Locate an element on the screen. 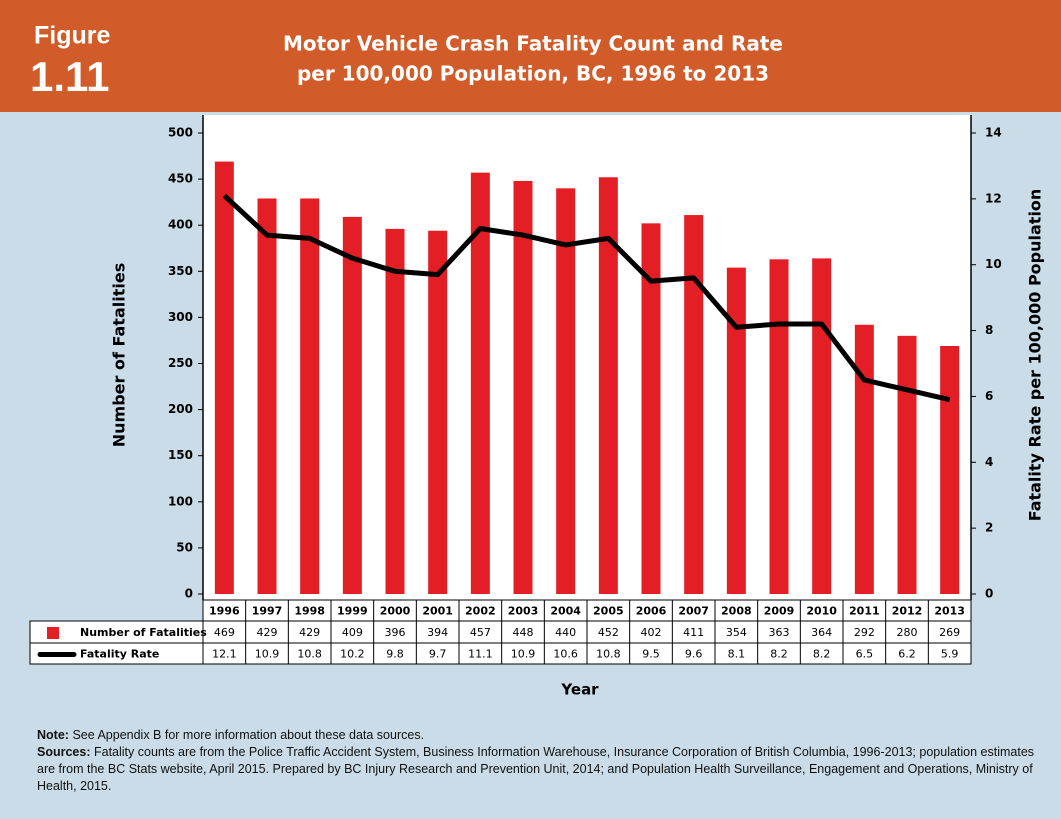  y-tick-label: 400 is located at coordinates (180, 225).